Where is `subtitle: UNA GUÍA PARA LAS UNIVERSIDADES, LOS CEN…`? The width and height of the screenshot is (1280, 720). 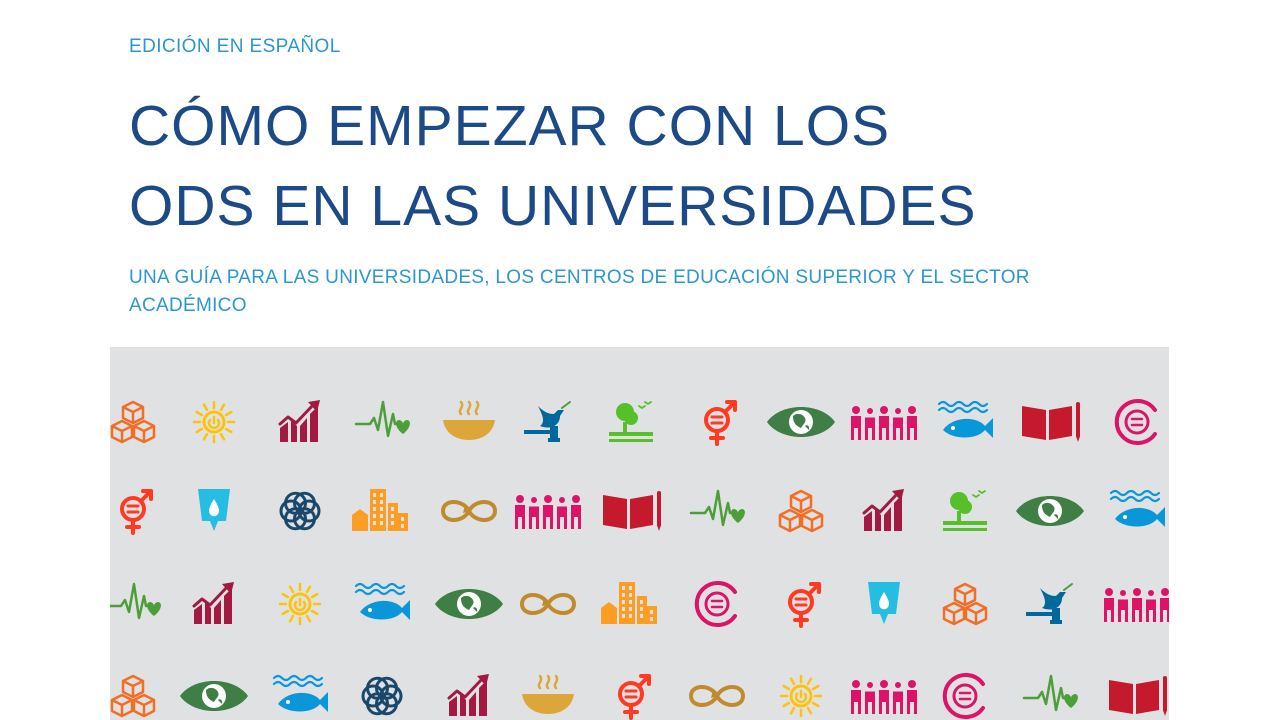 subtitle: UNA GUÍA PARA LAS UNIVERSIDADES, LOS CEN… is located at coordinates (649, 292).